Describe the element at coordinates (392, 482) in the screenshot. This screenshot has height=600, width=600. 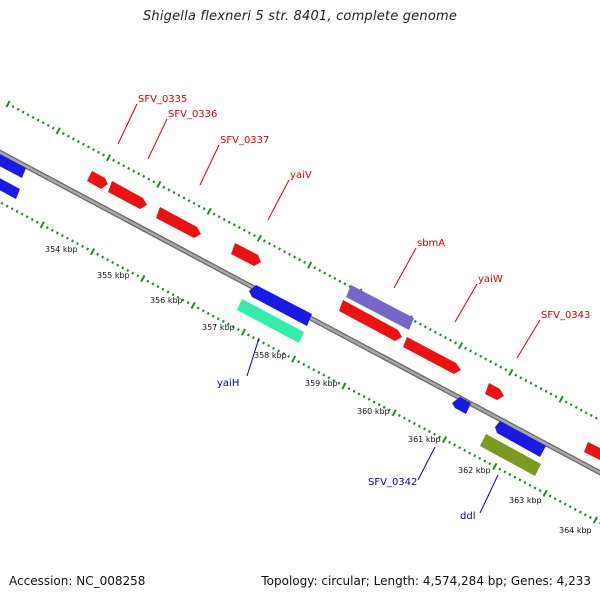
I see `gene-label: SFV_0342` at that location.